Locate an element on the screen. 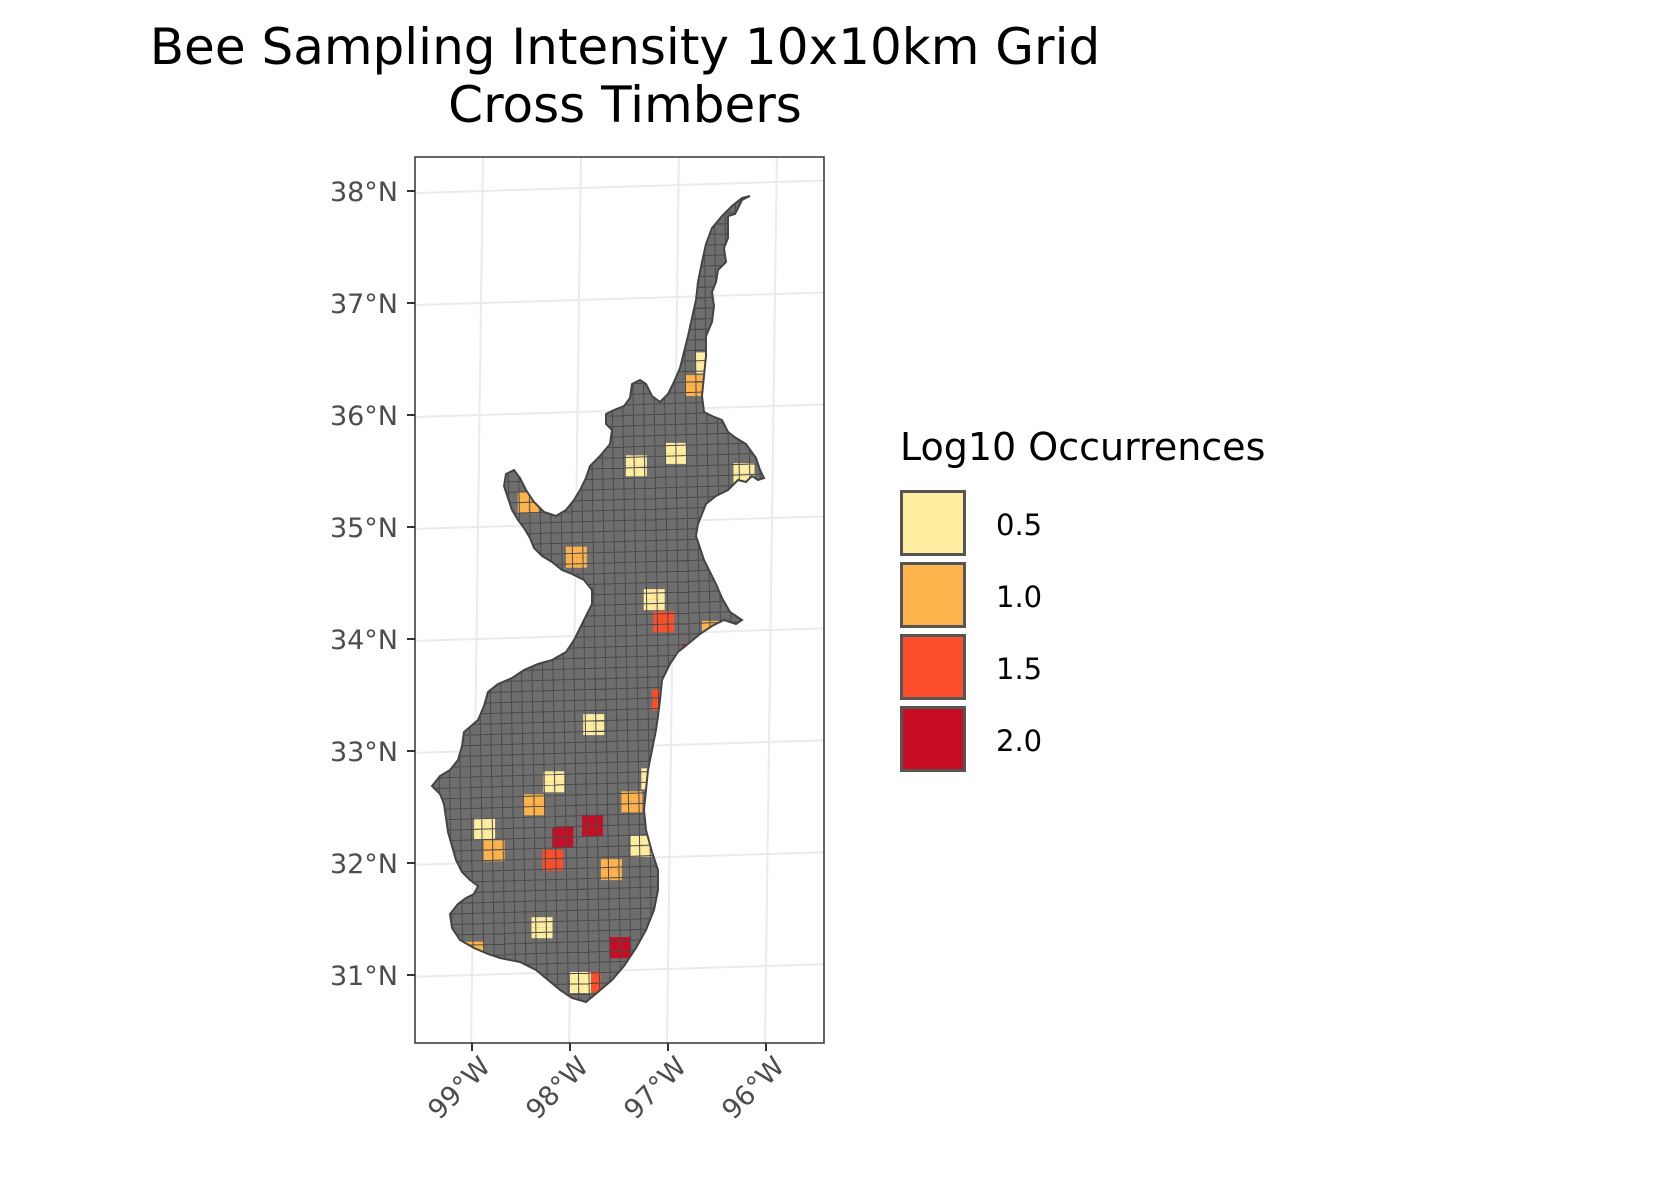 This screenshot has width=1653, height=1181. latitude-axis: 38°N 37°N 36°N 35°N 34°N 33°N 32°N 31°N is located at coordinates (372, 584).